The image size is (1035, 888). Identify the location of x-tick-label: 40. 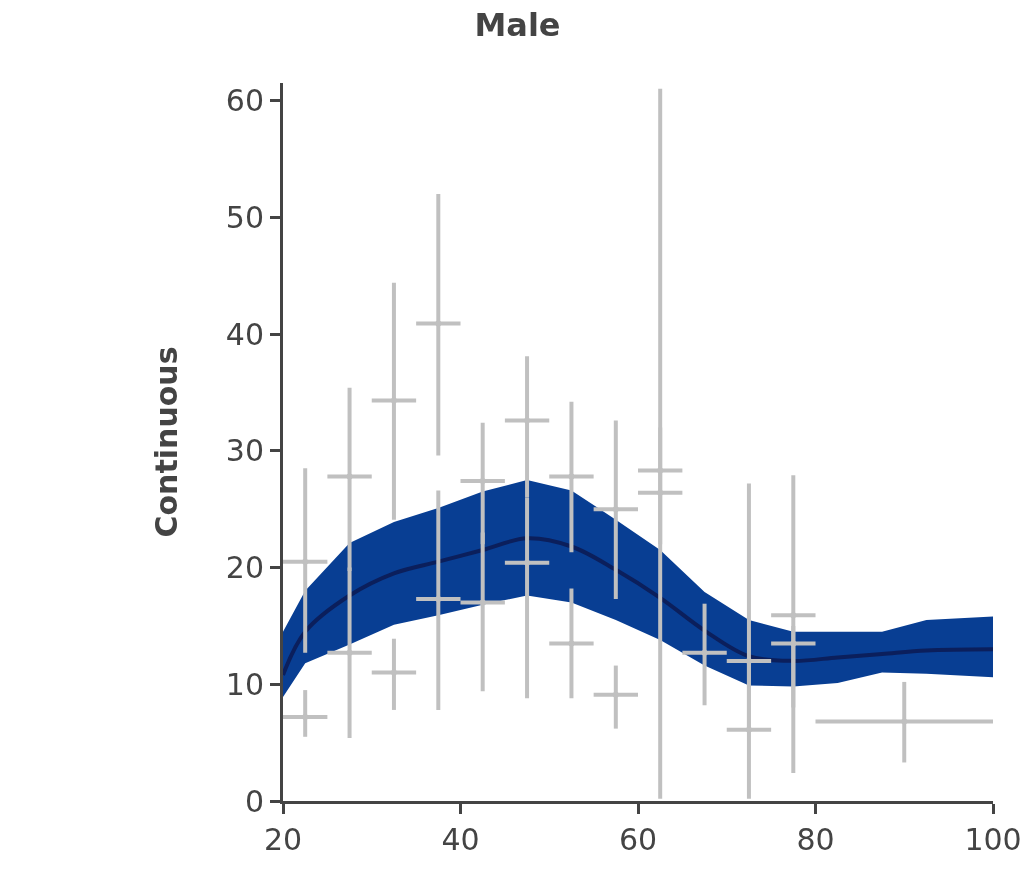
(460, 839).